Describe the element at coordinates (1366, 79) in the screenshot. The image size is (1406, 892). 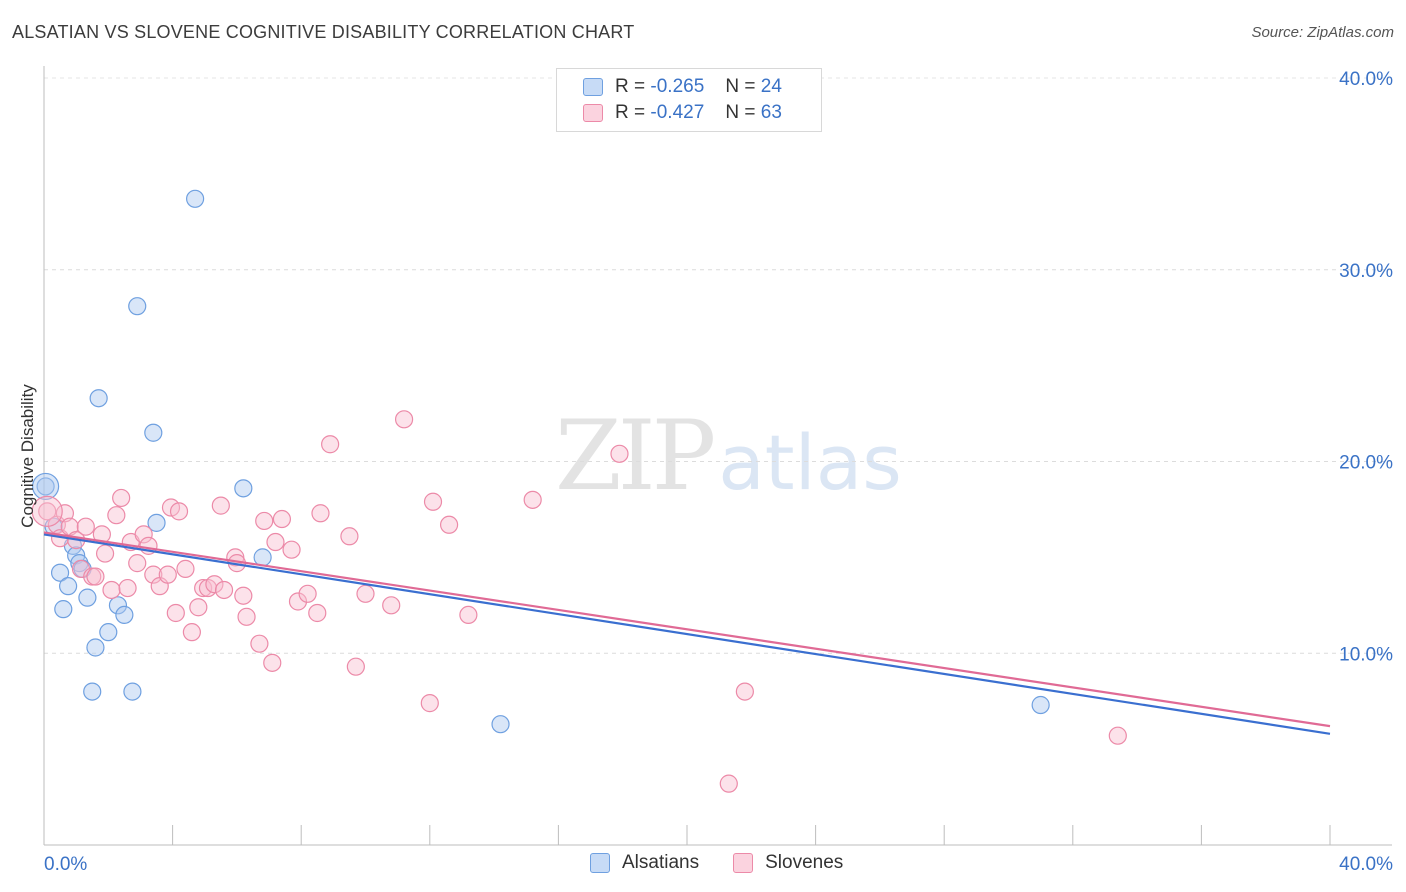
I see `y-tick-label: 40.0%` at that location.